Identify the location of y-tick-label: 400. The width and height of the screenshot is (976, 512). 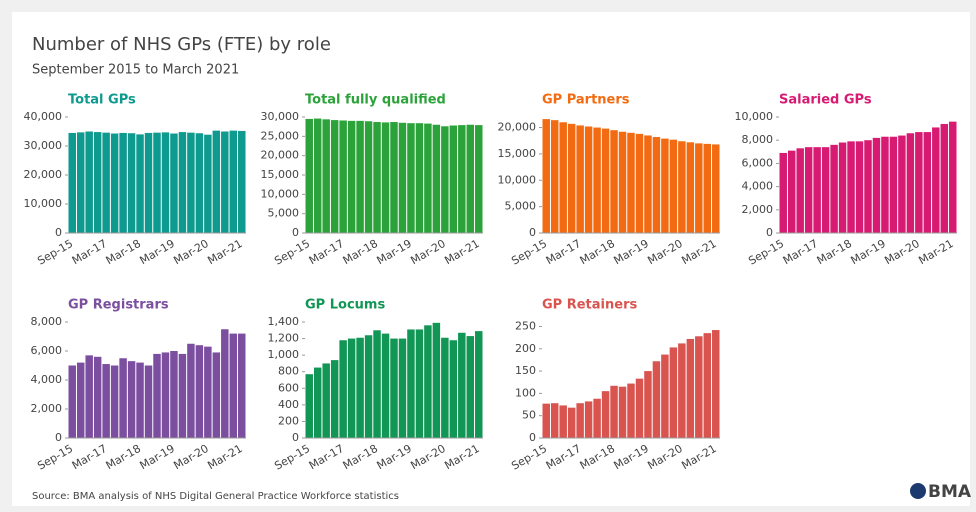
(288, 404).